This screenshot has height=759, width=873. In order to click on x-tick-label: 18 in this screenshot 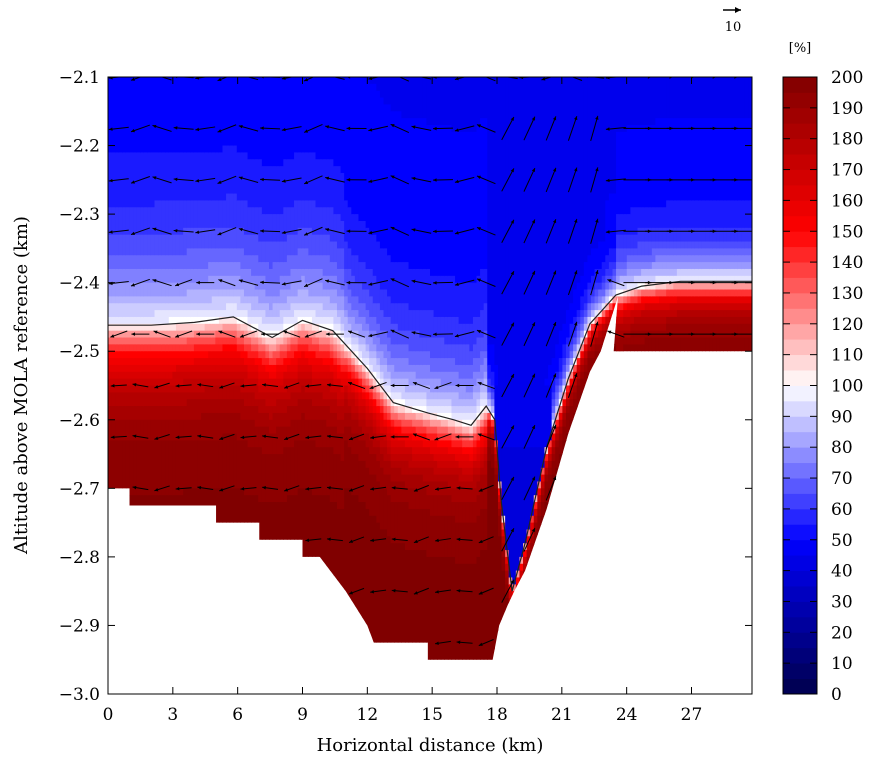, I will do `click(497, 715)`.